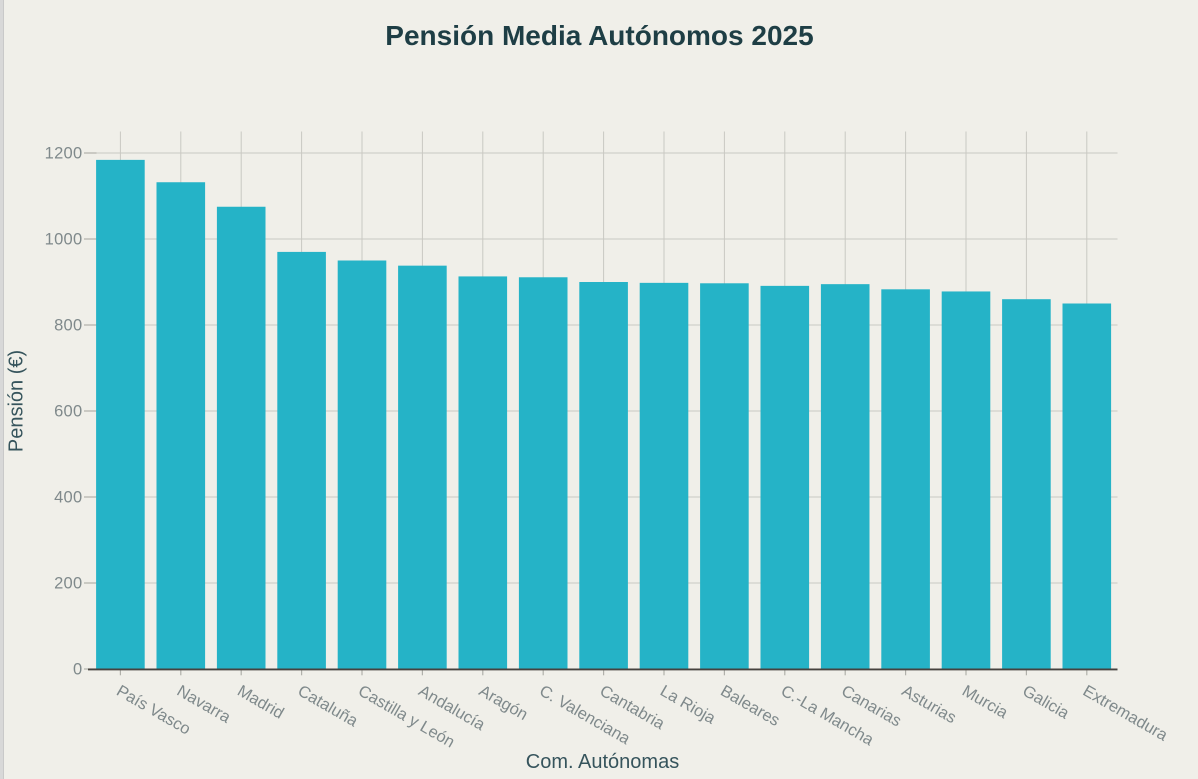  I want to click on svg-text: 1000, so click(64, 240).